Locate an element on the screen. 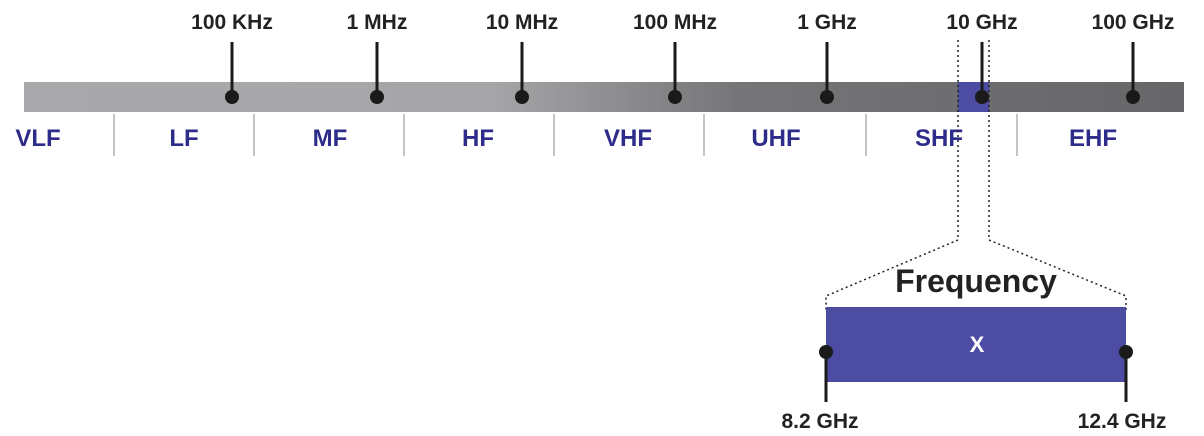 The height and width of the screenshot is (436, 1204). tick-label-1ghz: 1 GHz is located at coordinates (827, 22).